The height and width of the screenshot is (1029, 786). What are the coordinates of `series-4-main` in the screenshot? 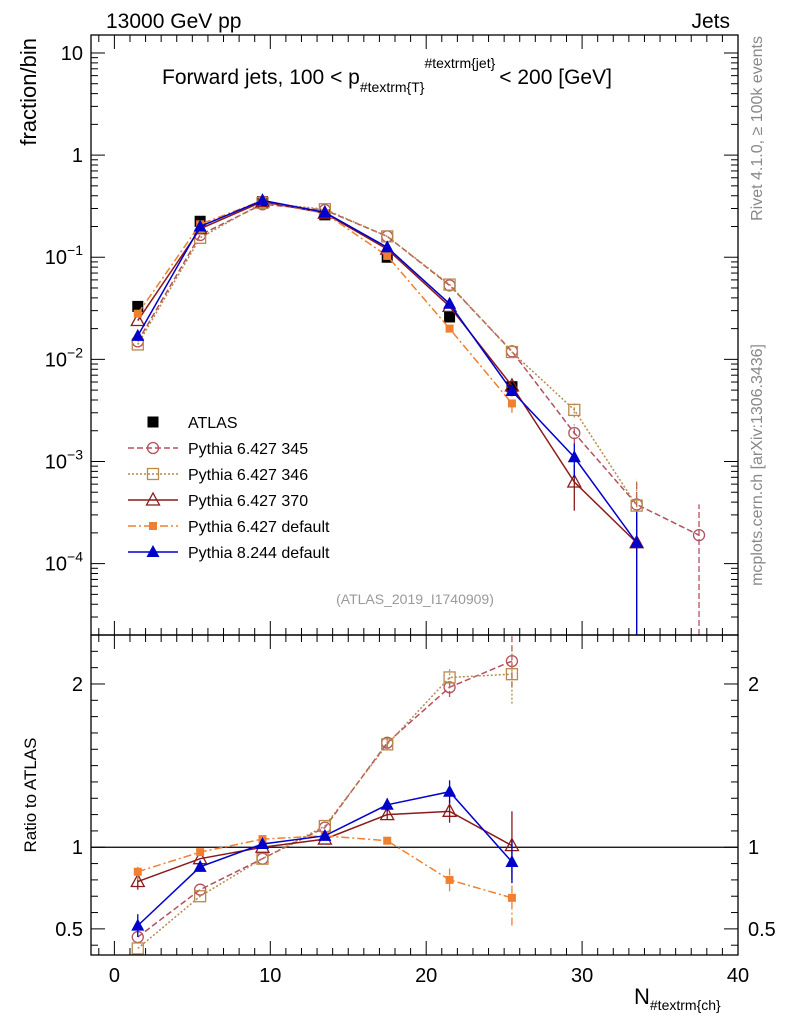 It's located at (324, 304).